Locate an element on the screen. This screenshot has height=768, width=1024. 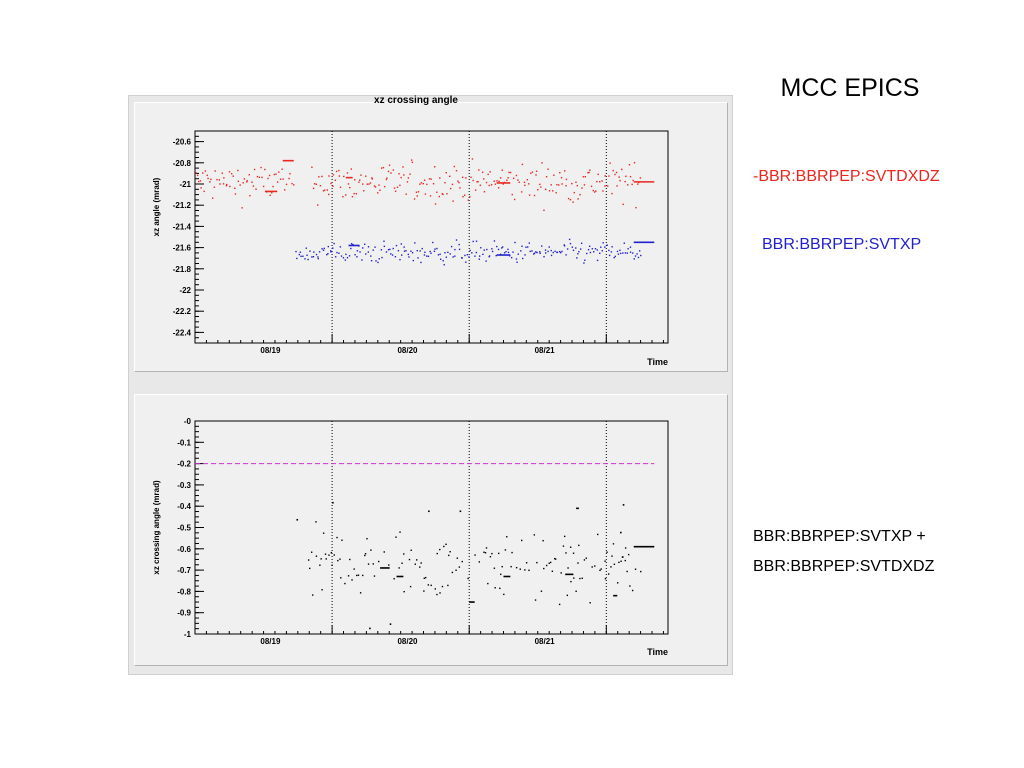
y-tick-label: -0.1 is located at coordinates (184, 442).